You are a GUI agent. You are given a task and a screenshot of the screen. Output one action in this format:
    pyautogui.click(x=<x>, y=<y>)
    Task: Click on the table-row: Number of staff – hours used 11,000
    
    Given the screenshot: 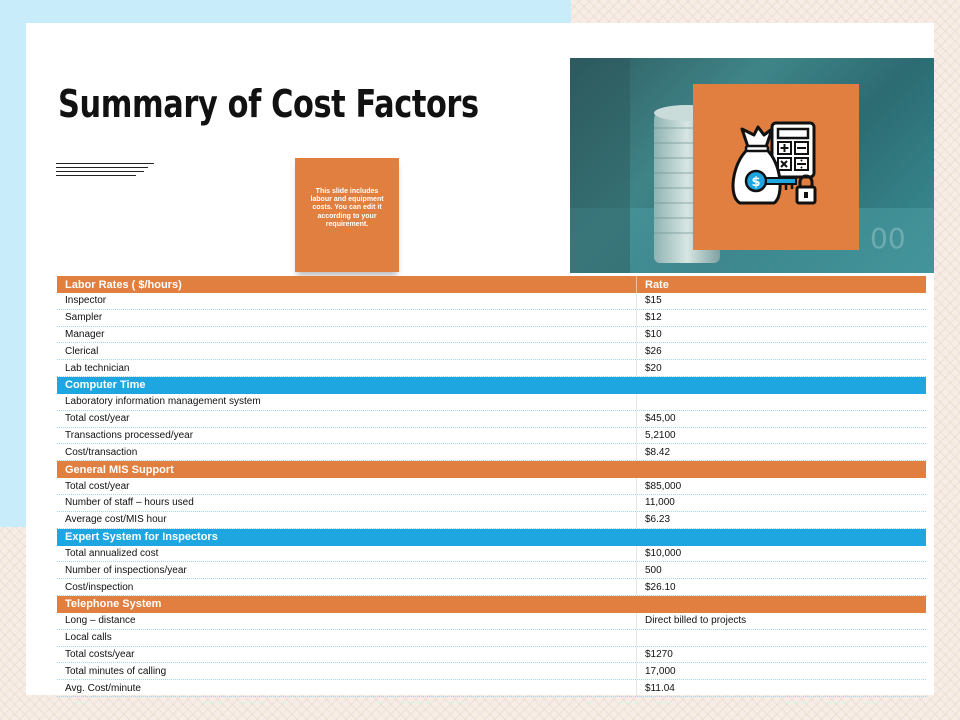 What is the action you would take?
    pyautogui.click(x=491, y=503)
    